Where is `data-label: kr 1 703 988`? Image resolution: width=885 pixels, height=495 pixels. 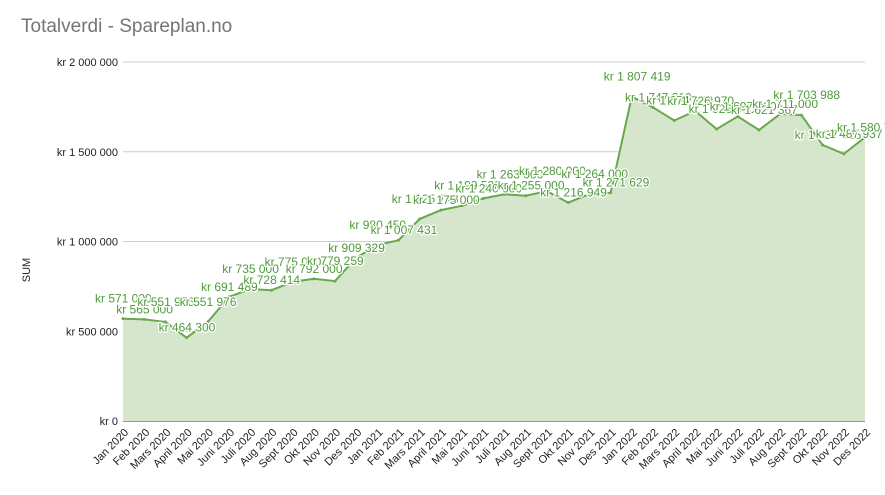
data-label: kr 1 703 988 is located at coordinates (806, 95).